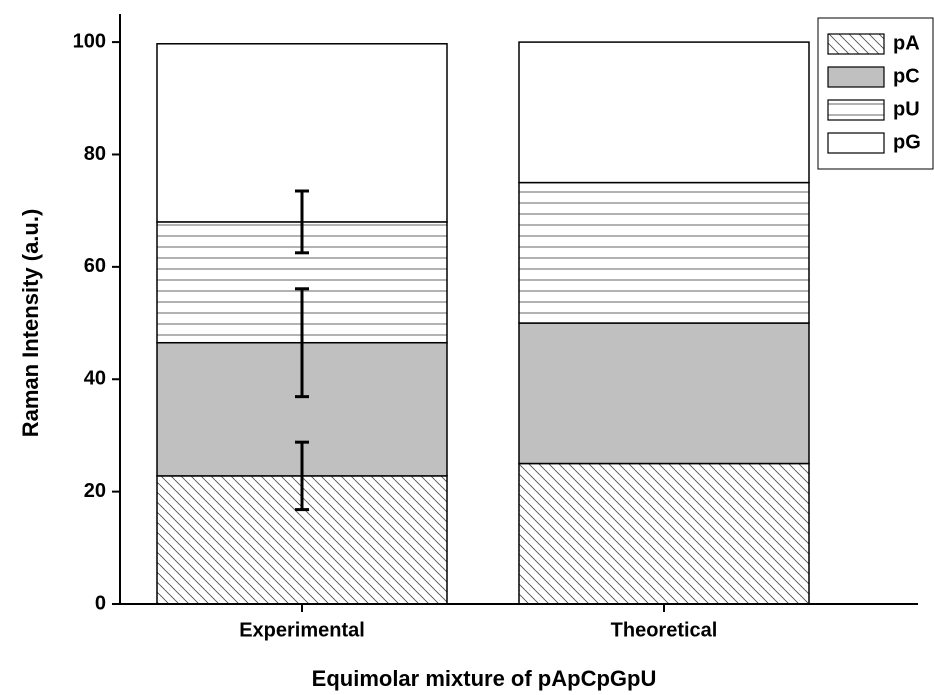  What do you see at coordinates (906, 76) in the screenshot?
I see `legend-label: pC` at bounding box center [906, 76].